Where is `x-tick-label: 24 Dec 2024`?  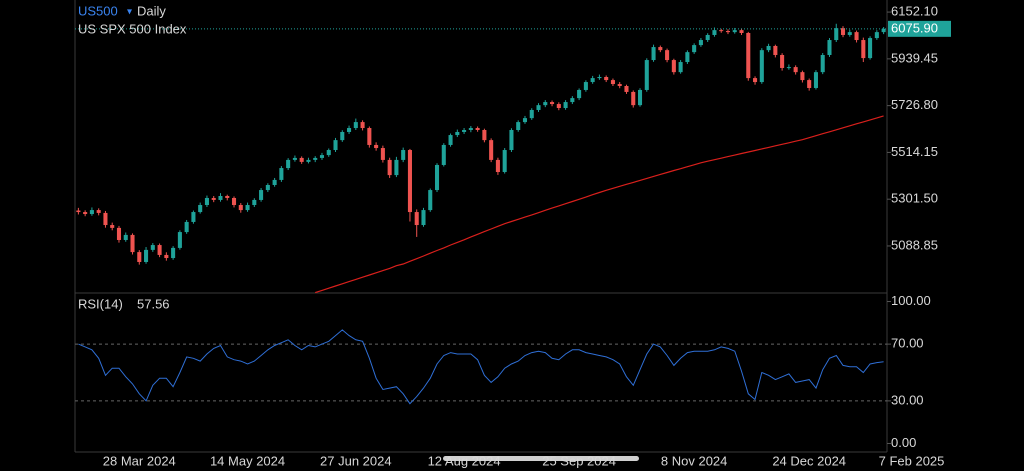
x-tick-label: 24 Dec 2024 is located at coordinates (809, 460).